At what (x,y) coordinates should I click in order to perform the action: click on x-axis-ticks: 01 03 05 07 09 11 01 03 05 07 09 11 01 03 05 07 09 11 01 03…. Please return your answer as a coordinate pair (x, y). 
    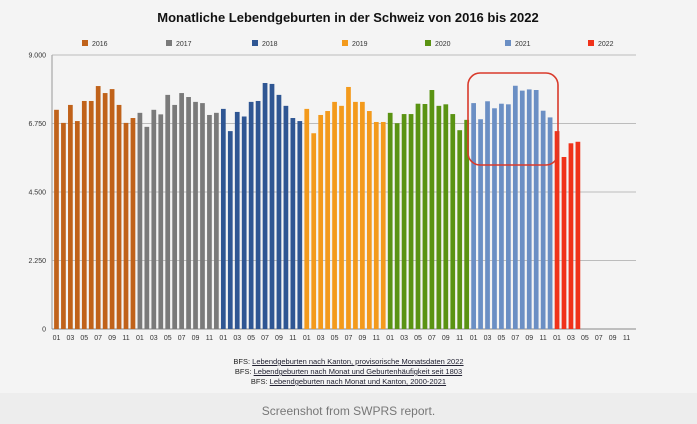
    Looking at the image, I should click on (342, 338).